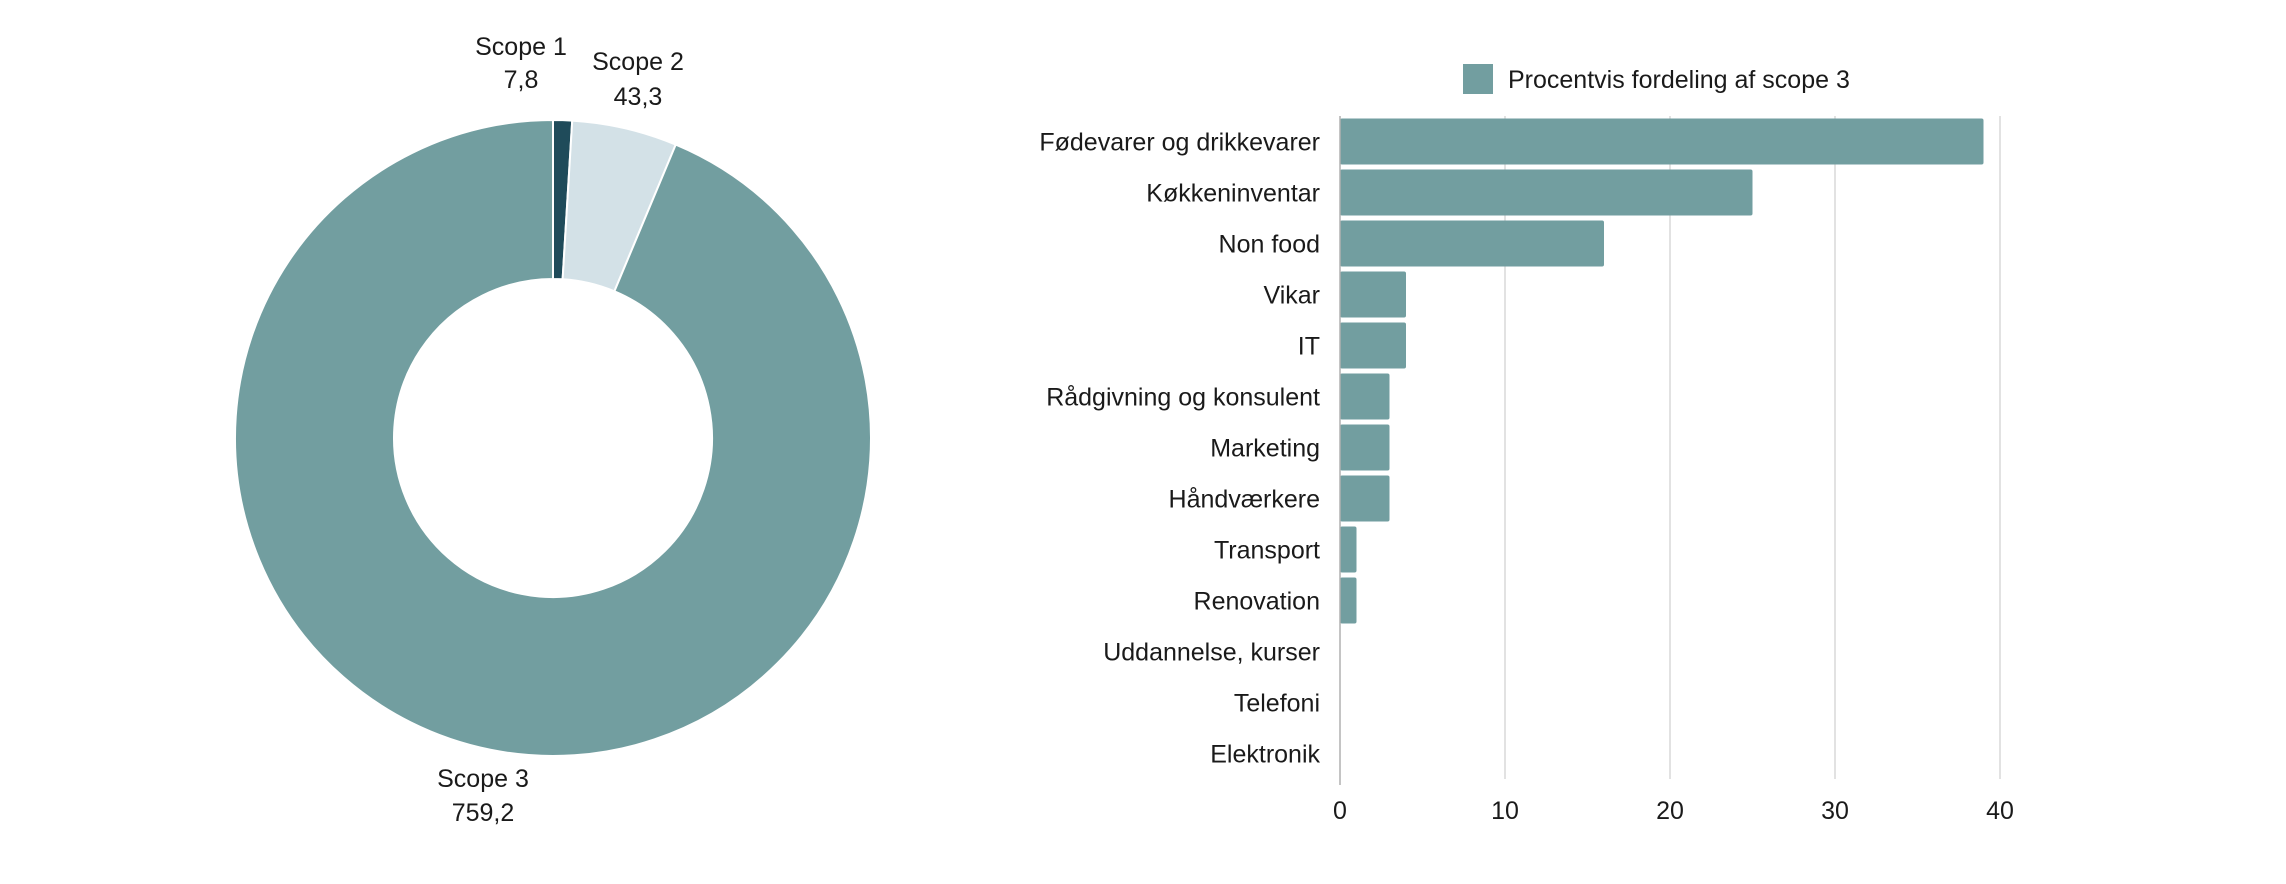  I want to click on x-tick-label-30: 30, so click(1835, 811).